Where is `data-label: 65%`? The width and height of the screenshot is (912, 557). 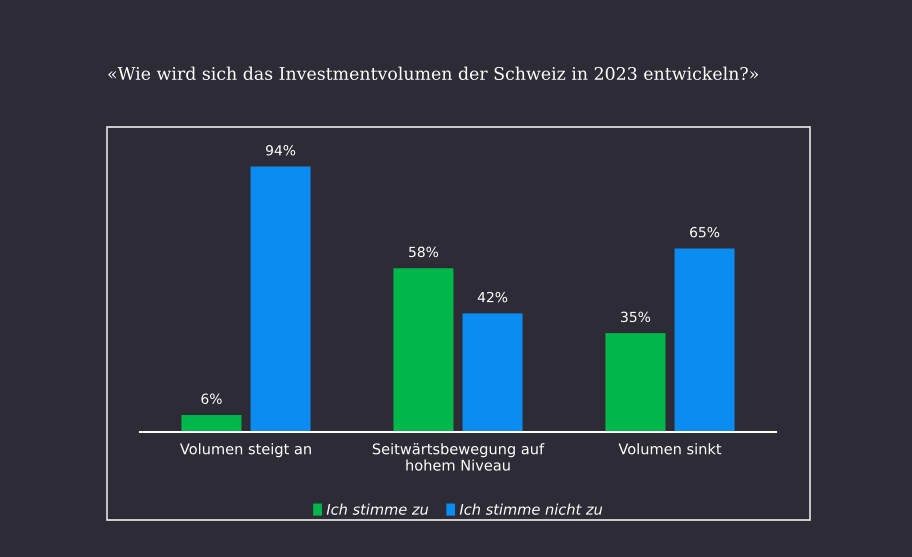 data-label: 65% is located at coordinates (705, 232).